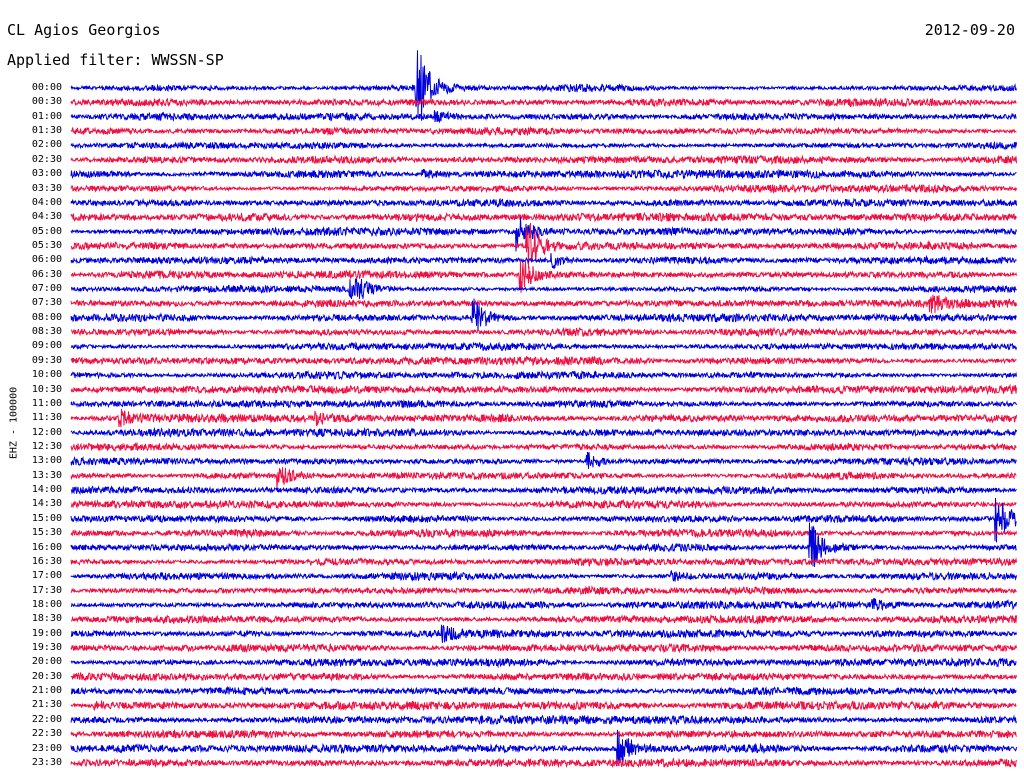 The height and width of the screenshot is (780, 1024). Describe the element at coordinates (84, 30) in the screenshot. I see `station-title: CL Agios Georgios` at that location.